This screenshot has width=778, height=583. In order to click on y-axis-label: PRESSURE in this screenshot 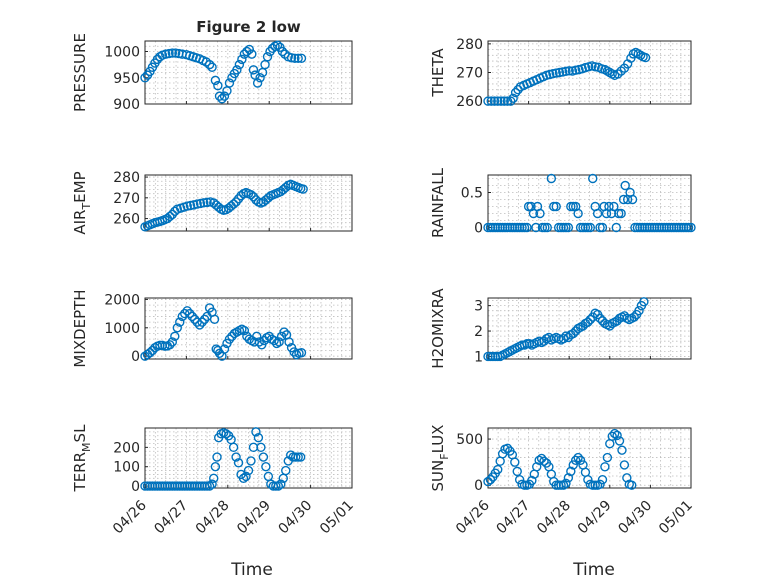, I will do `click(80, 72)`.